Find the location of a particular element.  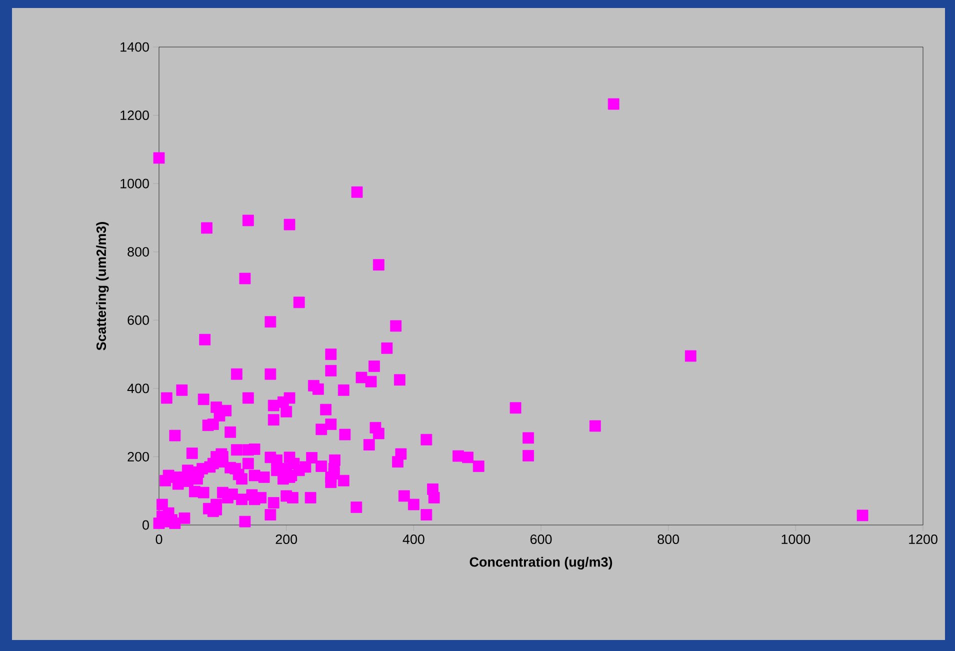

y-tick-label: 0 is located at coordinates (145, 525).